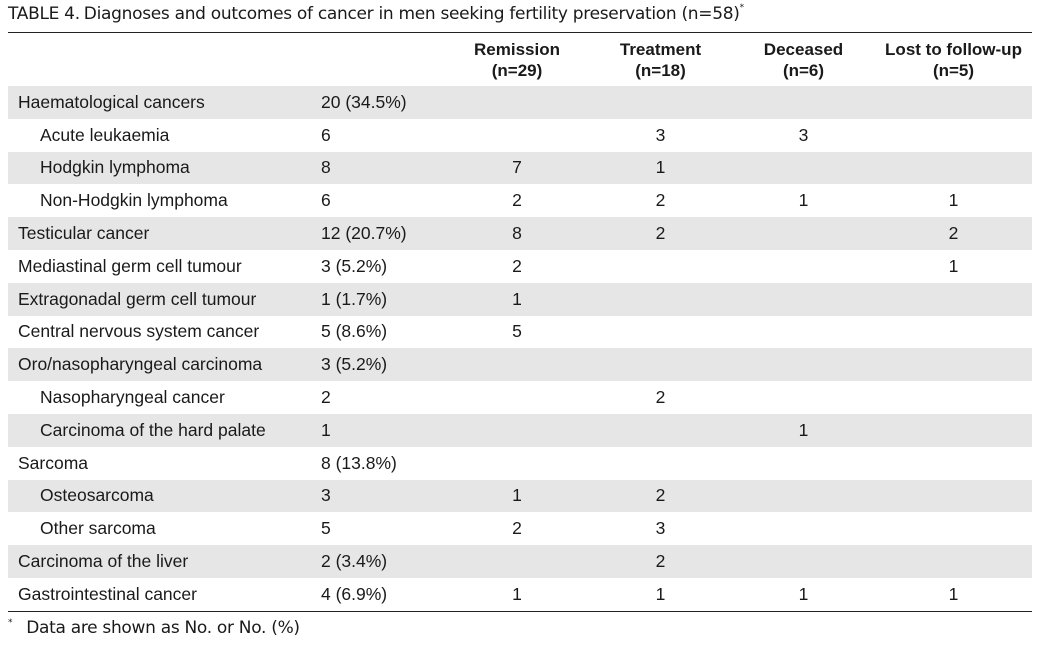  Describe the element at coordinates (517, 168) in the screenshot. I see `remission-cell: 7` at that location.